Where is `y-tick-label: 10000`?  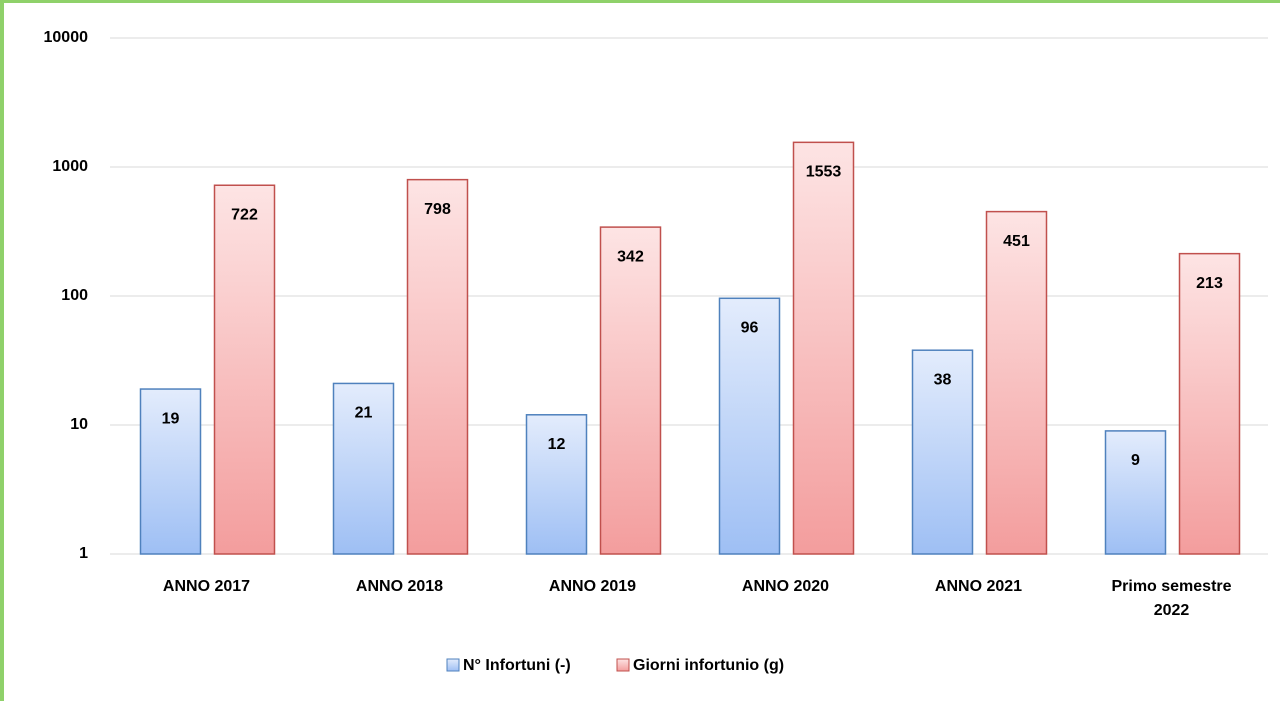
y-tick-label: 10000 is located at coordinates (66, 37).